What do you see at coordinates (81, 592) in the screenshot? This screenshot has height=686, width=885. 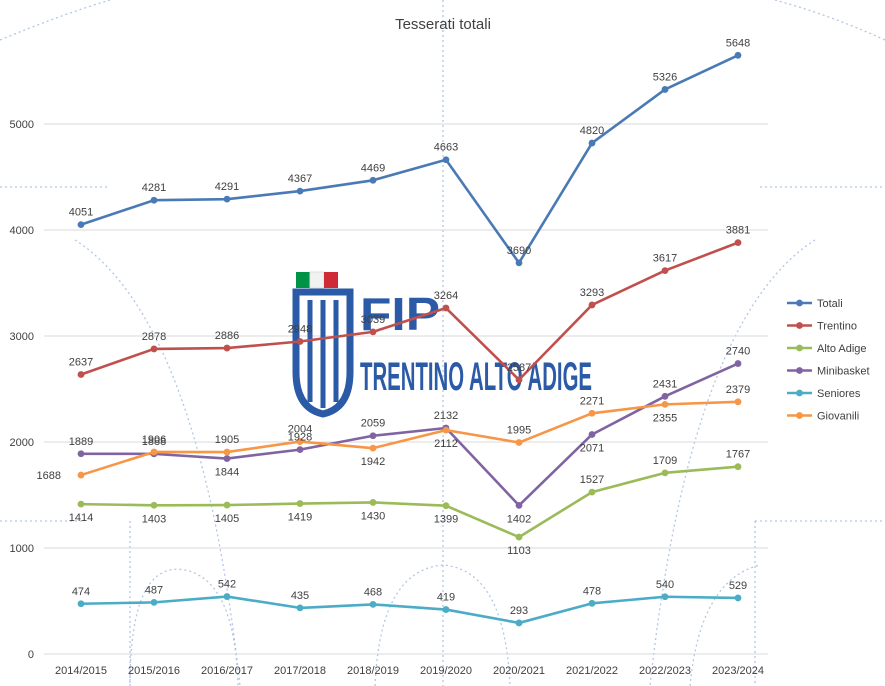 I see `data-label: 474` at bounding box center [81, 592].